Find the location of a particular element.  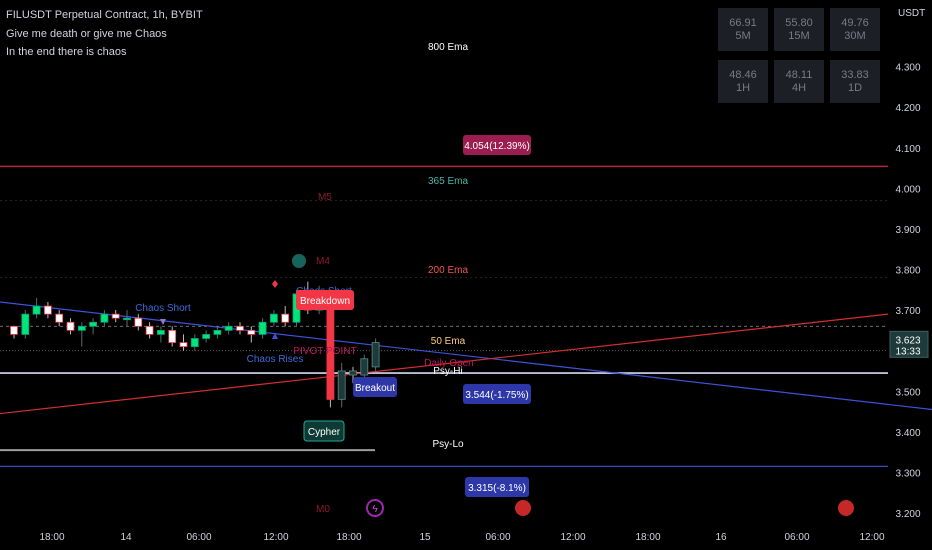

lightning-glyph: ϟ is located at coordinates (375, 509).